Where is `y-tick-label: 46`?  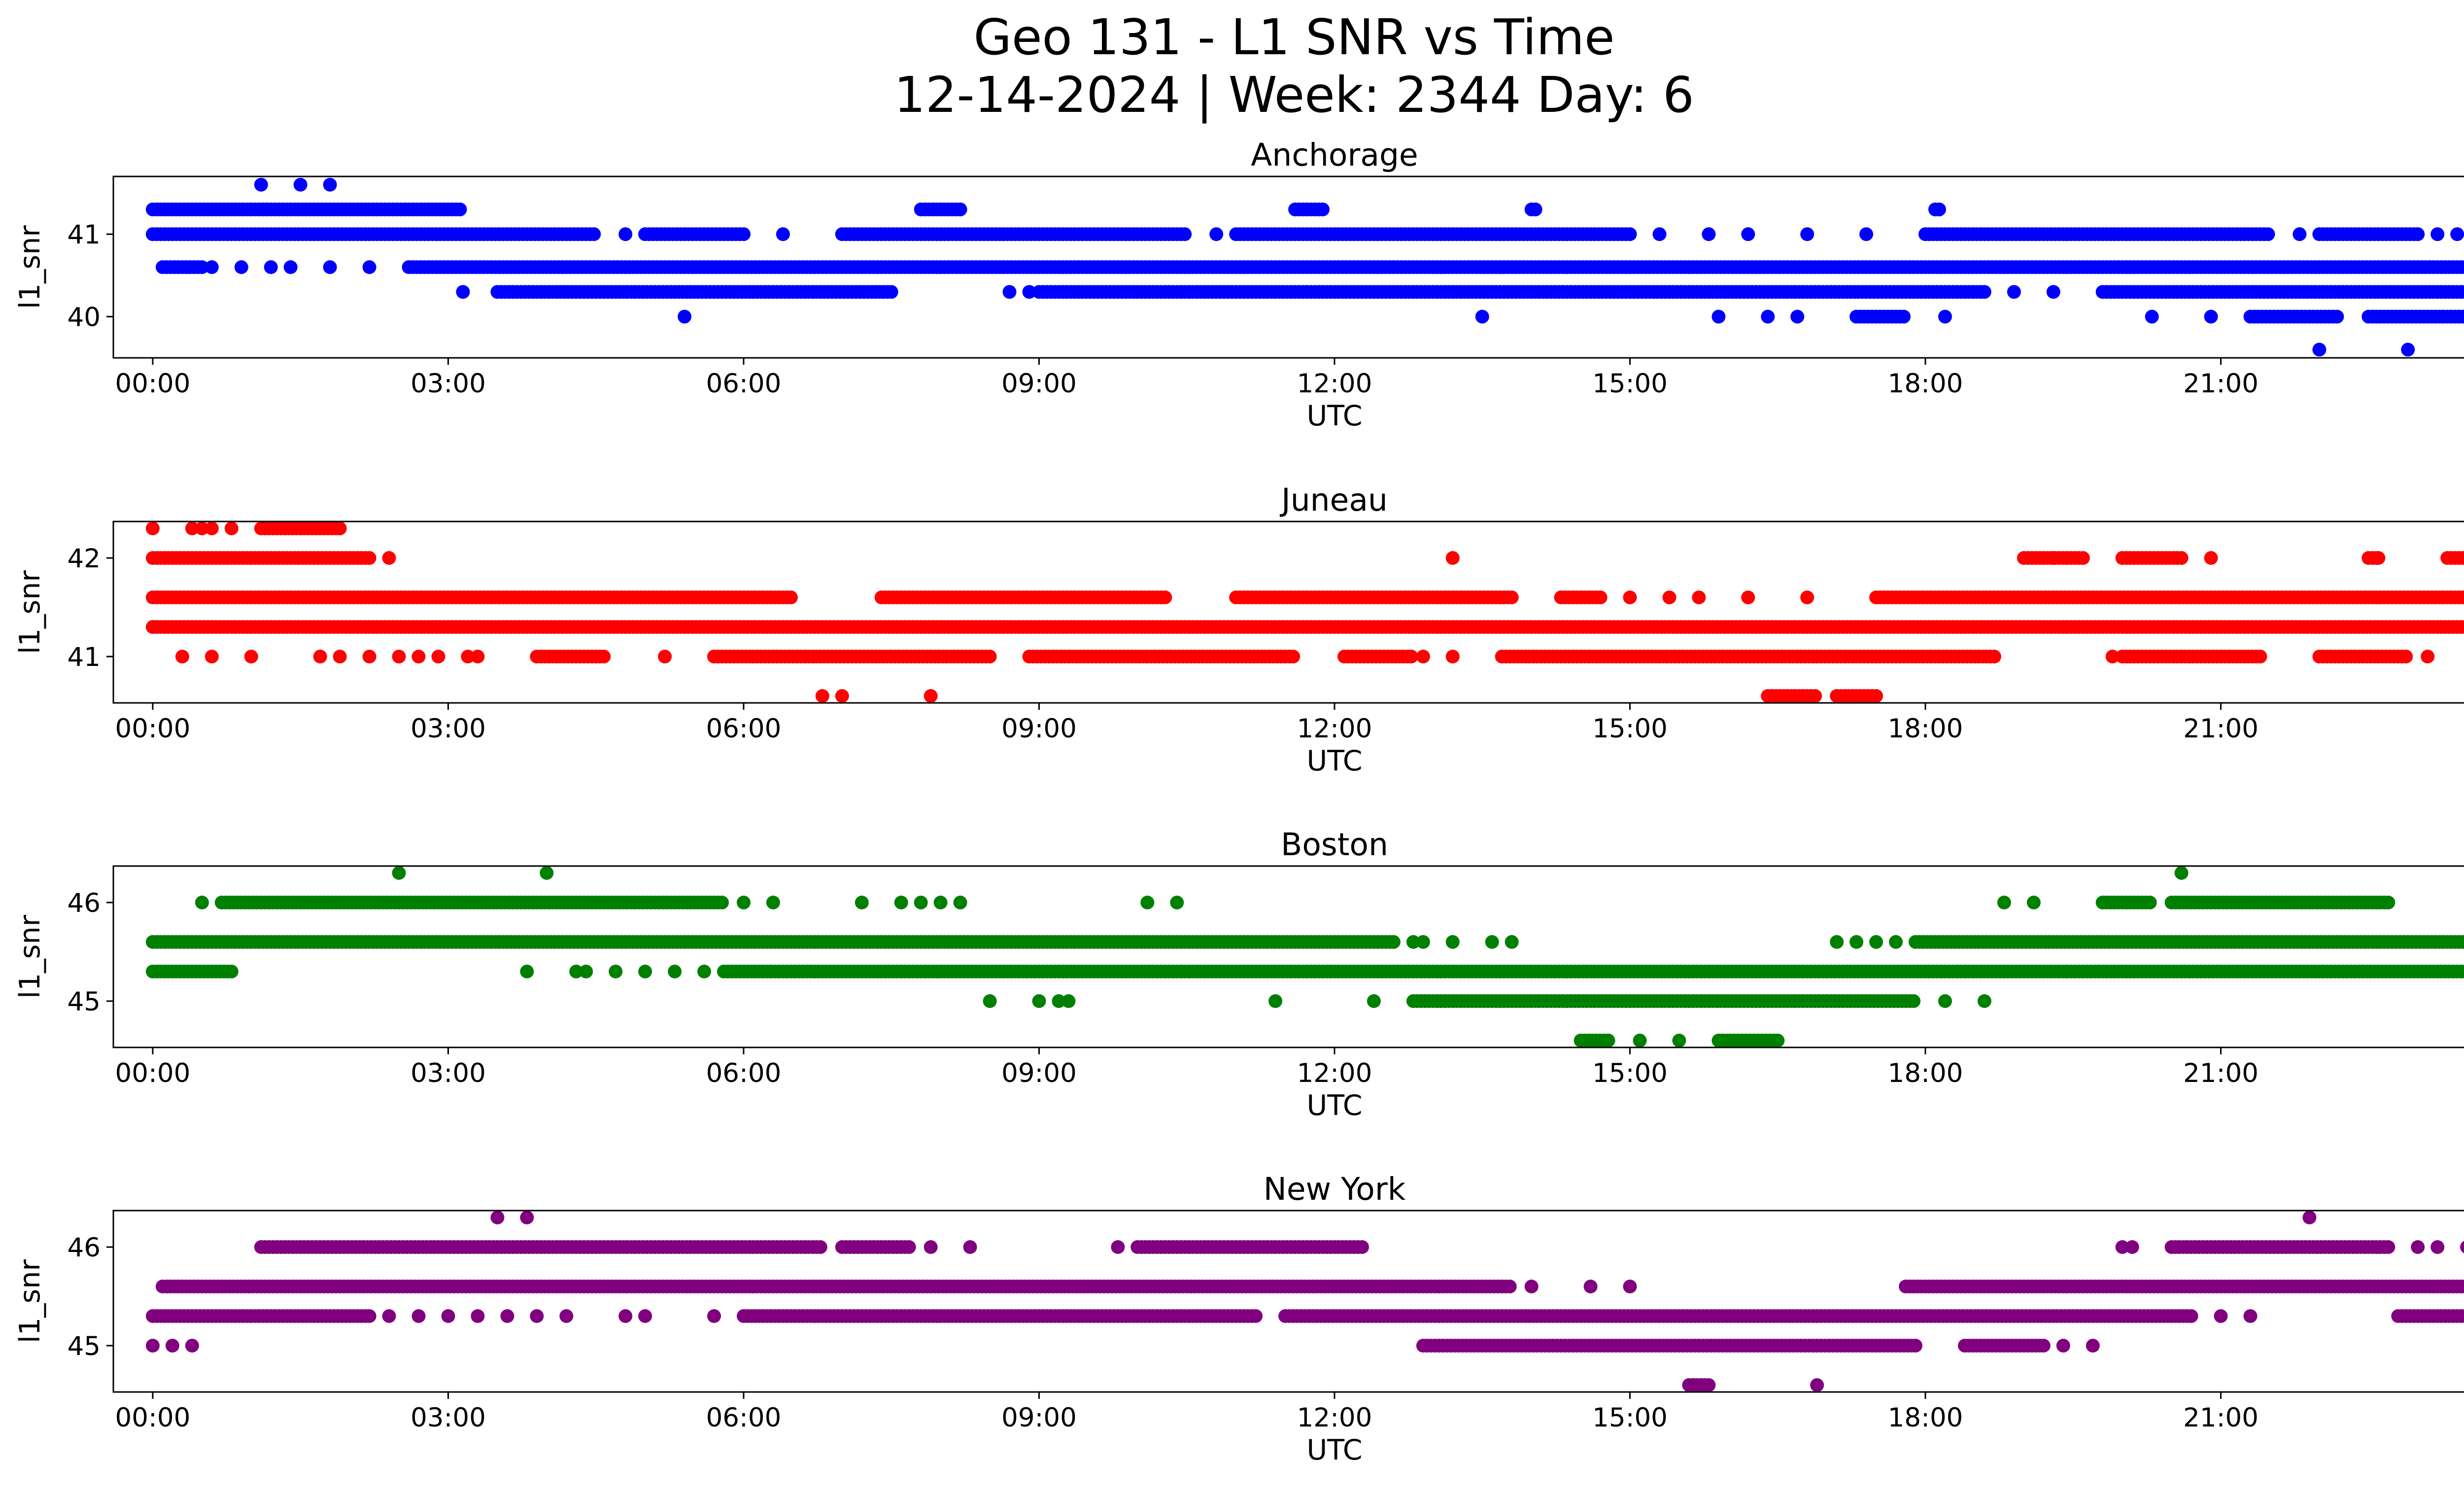 y-tick-label: 46 is located at coordinates (84, 903).